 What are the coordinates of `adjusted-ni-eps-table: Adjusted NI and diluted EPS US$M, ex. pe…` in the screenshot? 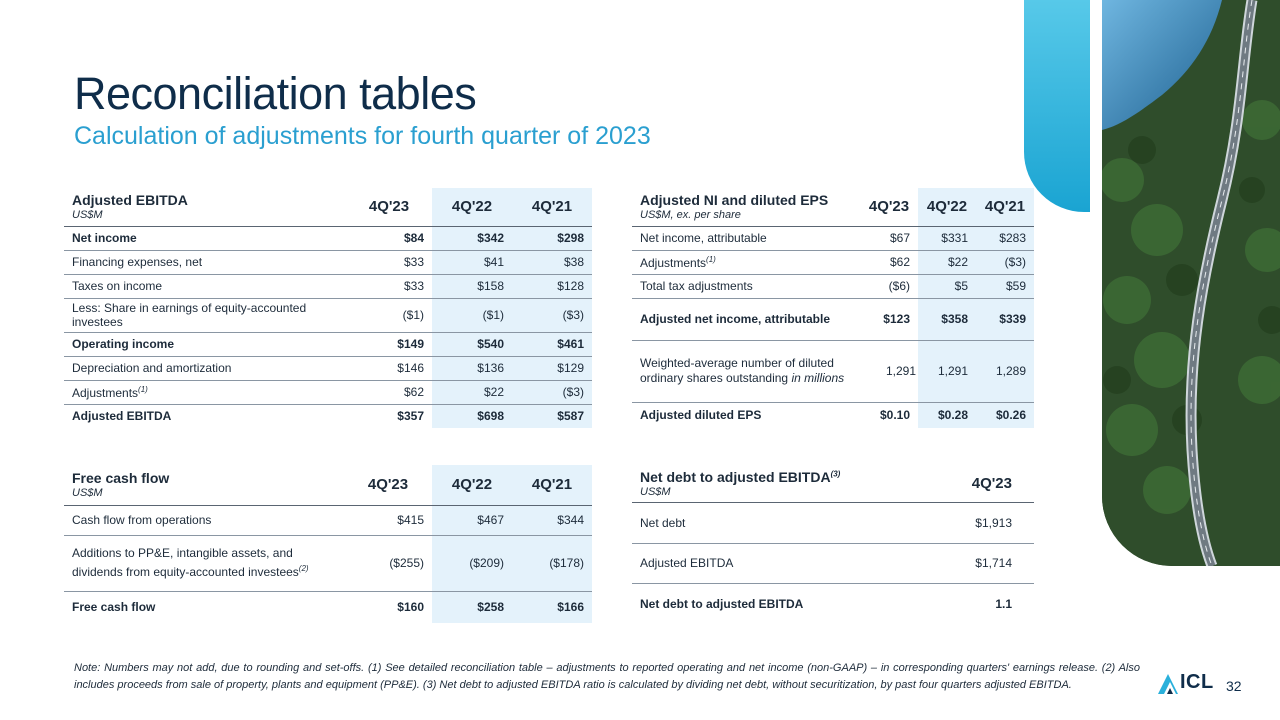 It's located at (833, 308).